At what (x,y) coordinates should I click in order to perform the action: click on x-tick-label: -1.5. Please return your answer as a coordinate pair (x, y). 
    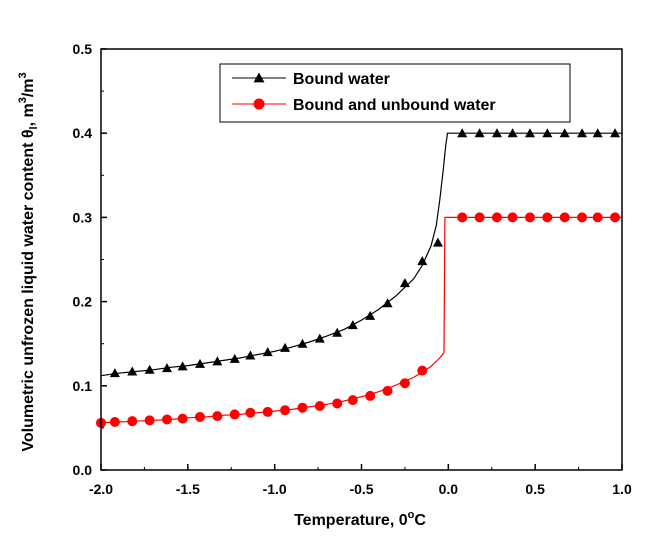
    Looking at the image, I should click on (188, 489).